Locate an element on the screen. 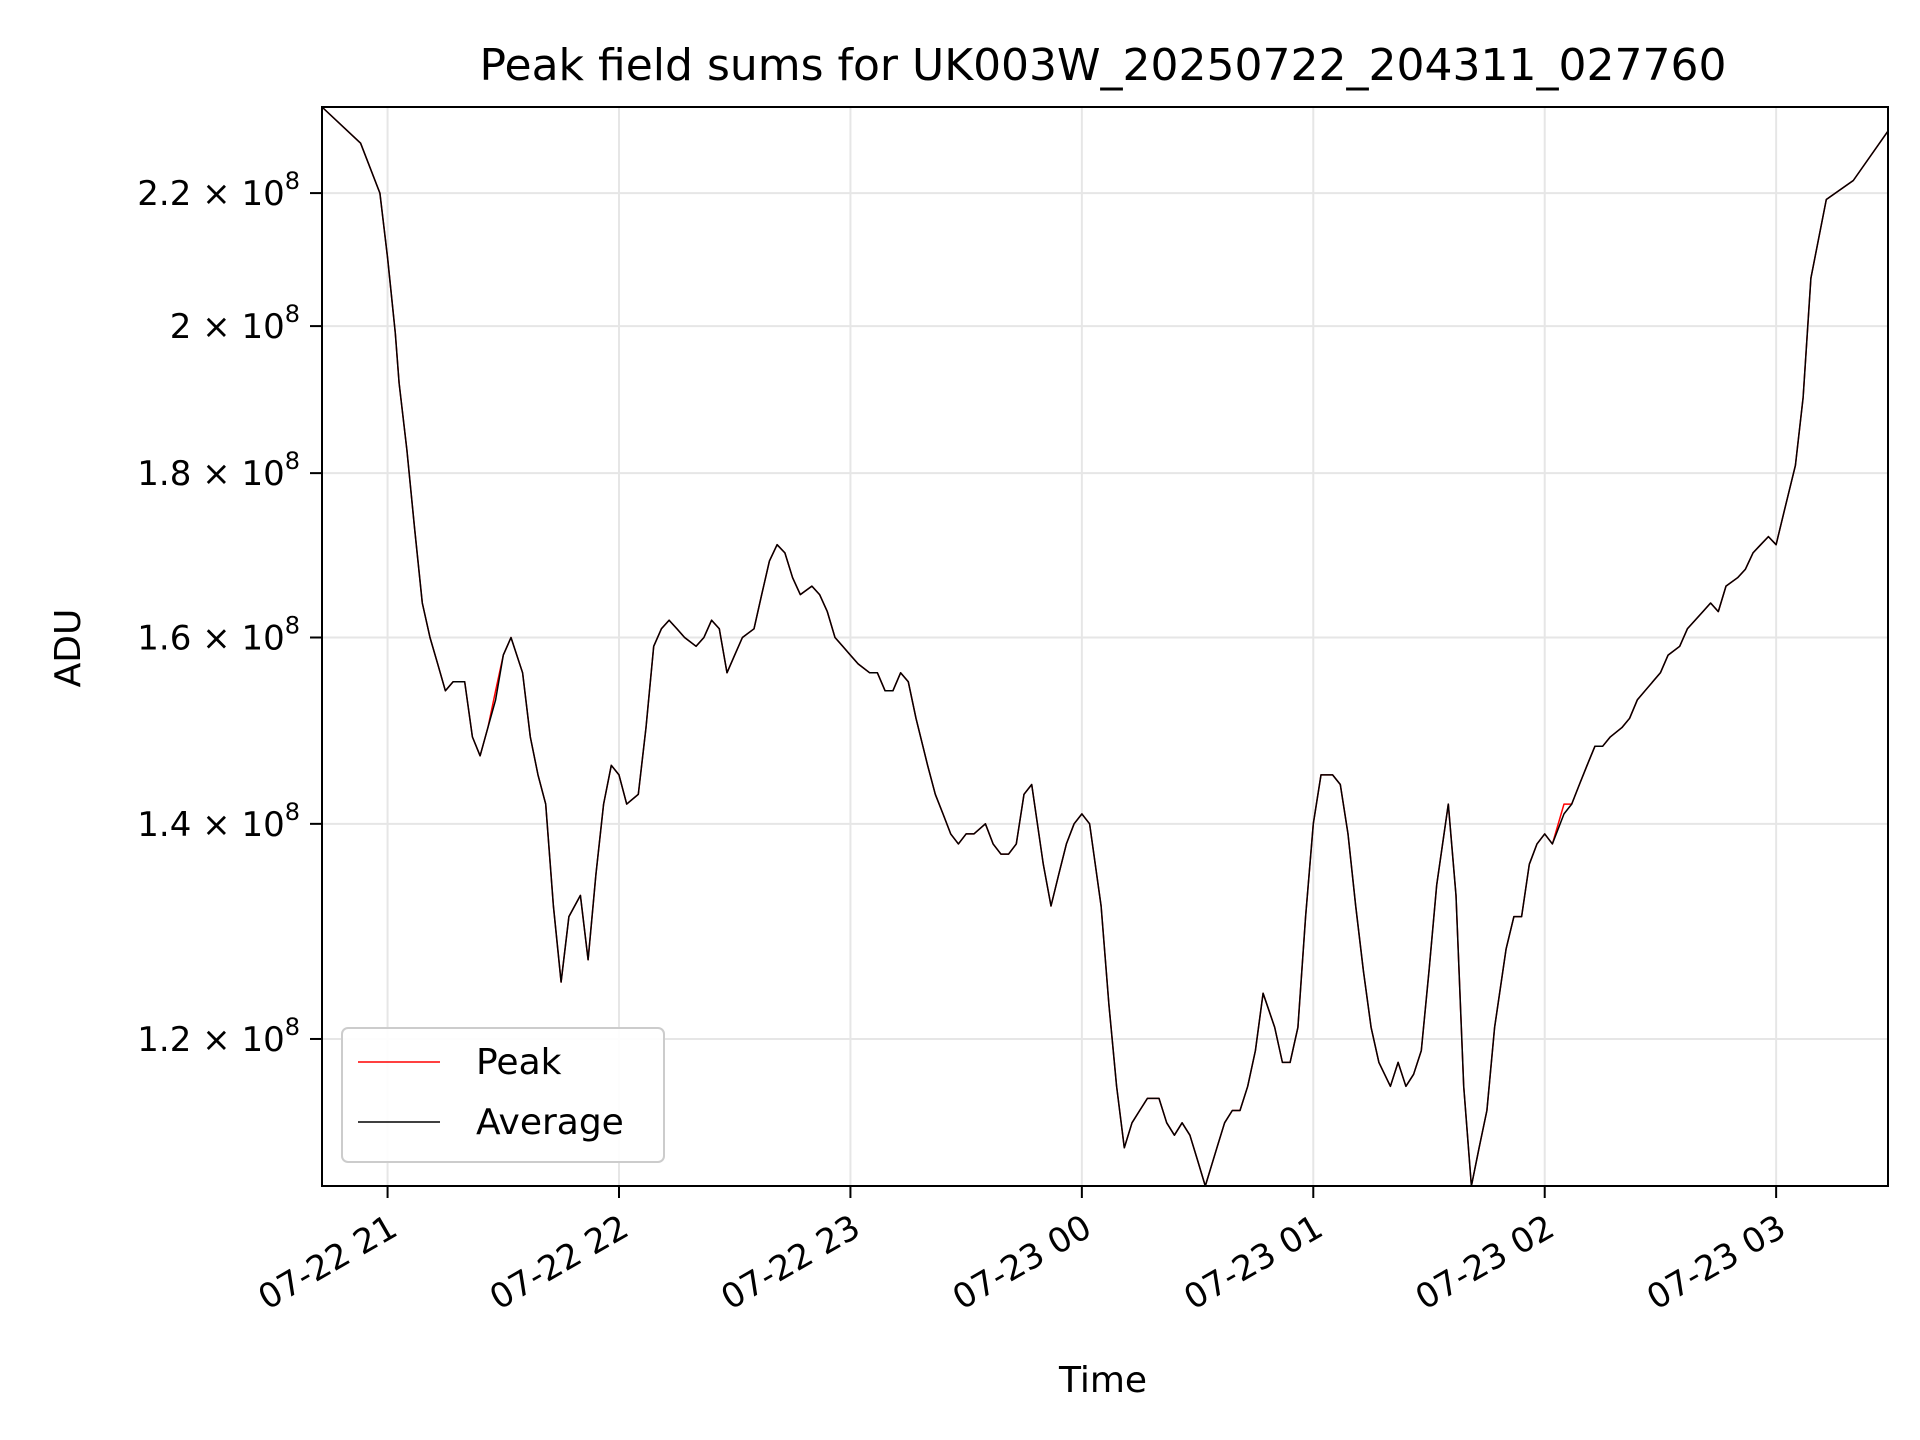 Image resolution: width=1920 pixels, height=1440 pixels. x-axis-label: Time is located at coordinates (1102, 1380).